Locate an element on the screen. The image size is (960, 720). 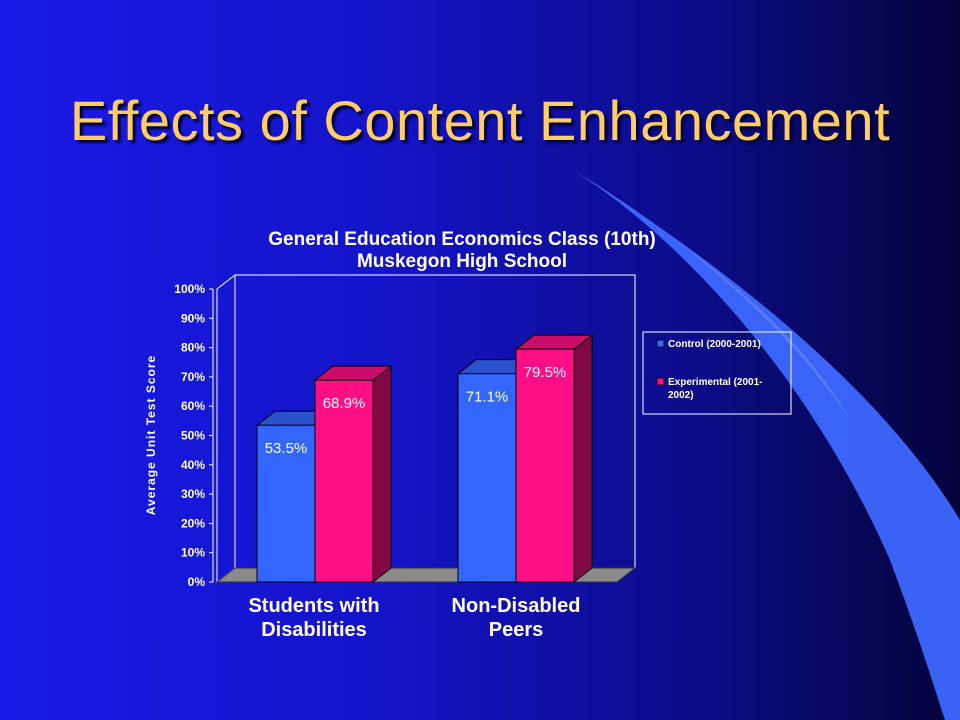
bars: 53.5% 68.9% 71.1% 79.5% is located at coordinates (424, 459).